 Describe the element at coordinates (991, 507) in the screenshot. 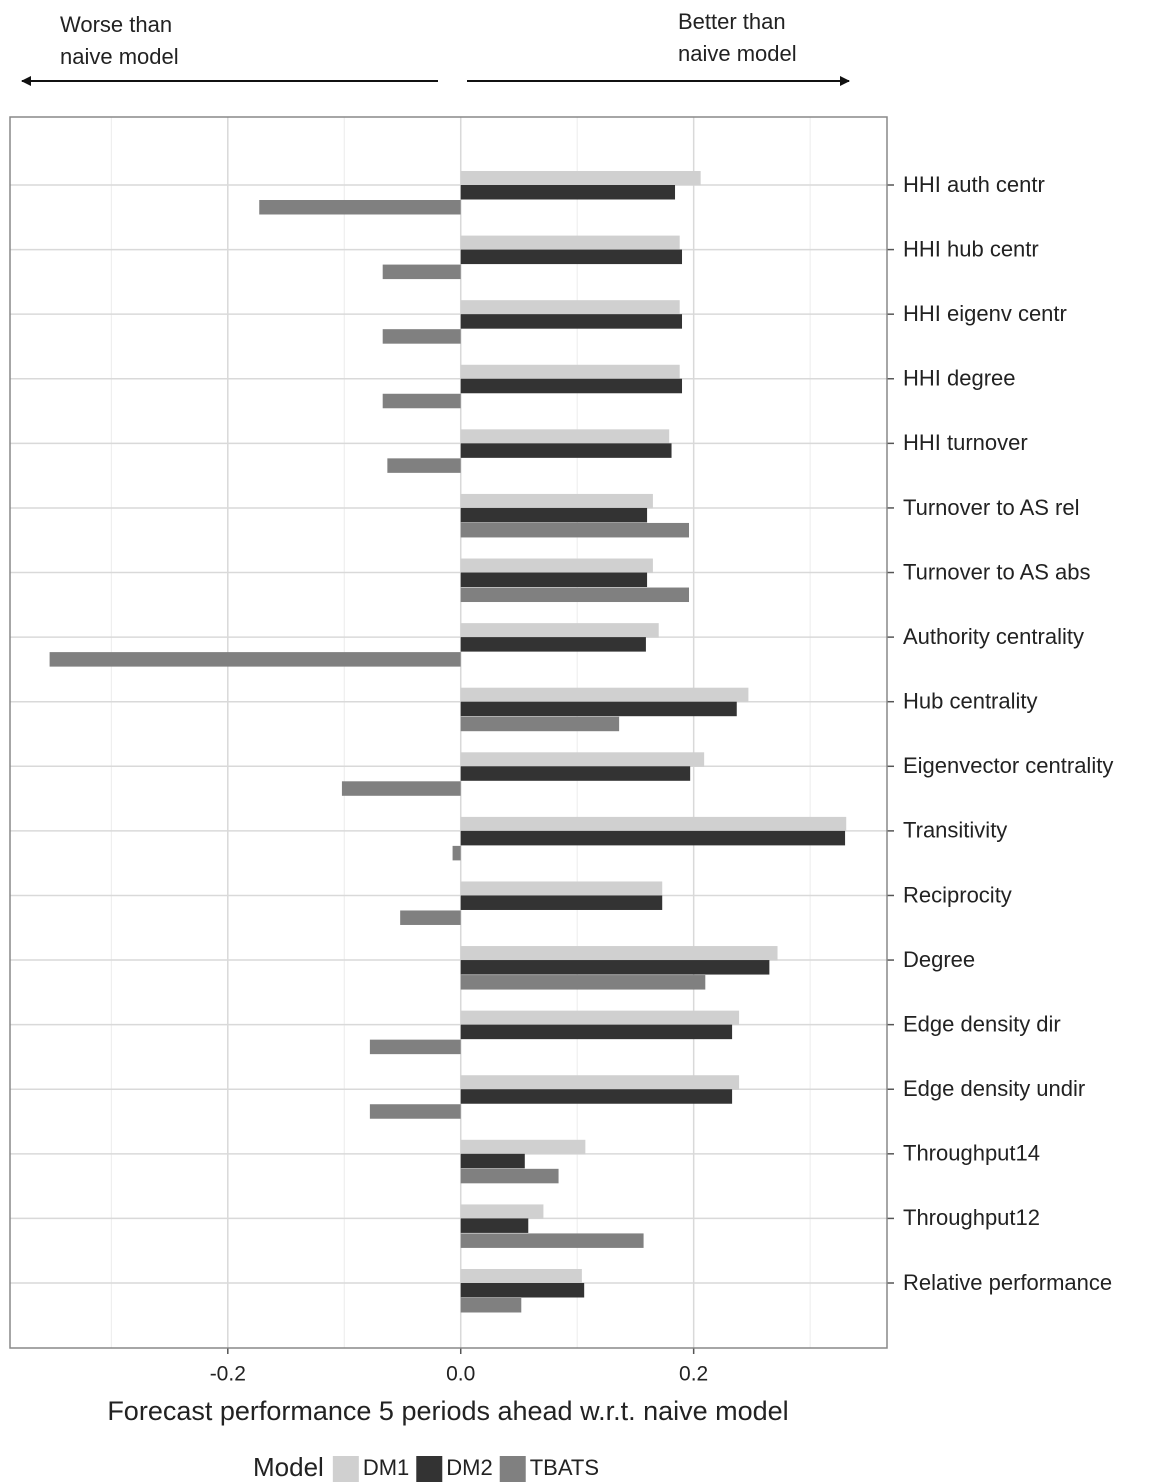

I see `y-tick-label: Turnover to AS rel` at that location.